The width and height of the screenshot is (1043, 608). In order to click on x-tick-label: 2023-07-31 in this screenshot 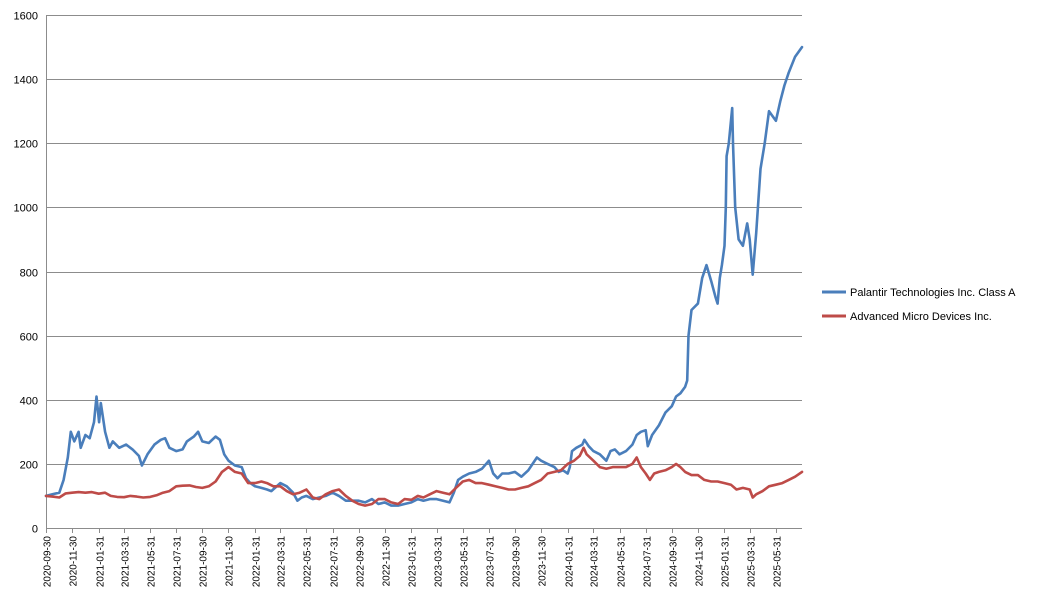, I will do `click(491, 562)`.